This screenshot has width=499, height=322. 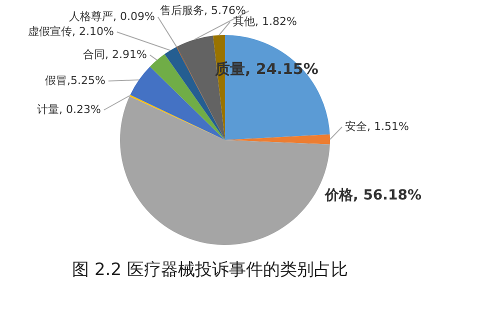 I want to click on slice-label: 安全, 1.51%, so click(x=377, y=126).